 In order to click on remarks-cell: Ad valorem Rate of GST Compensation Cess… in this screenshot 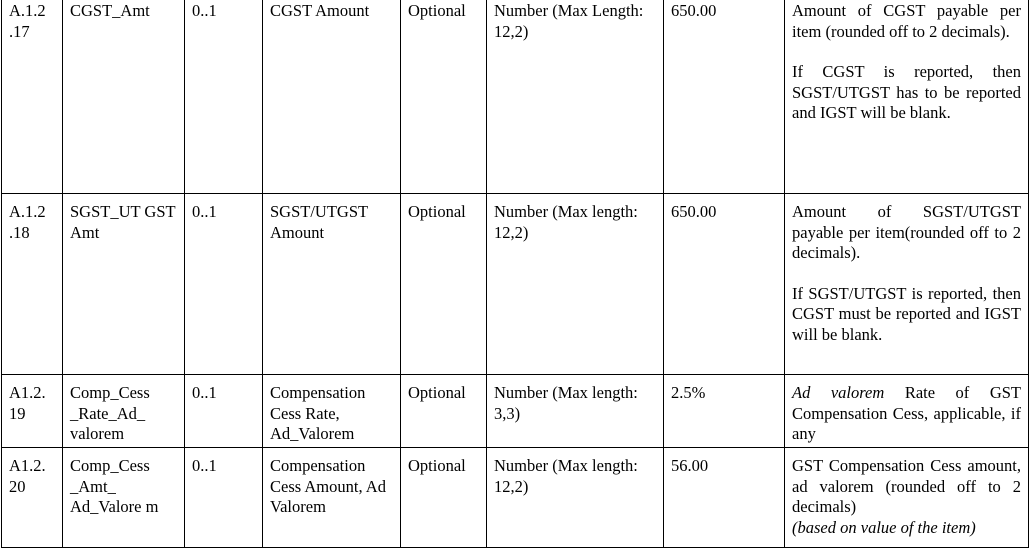, I will do `click(906, 411)`.